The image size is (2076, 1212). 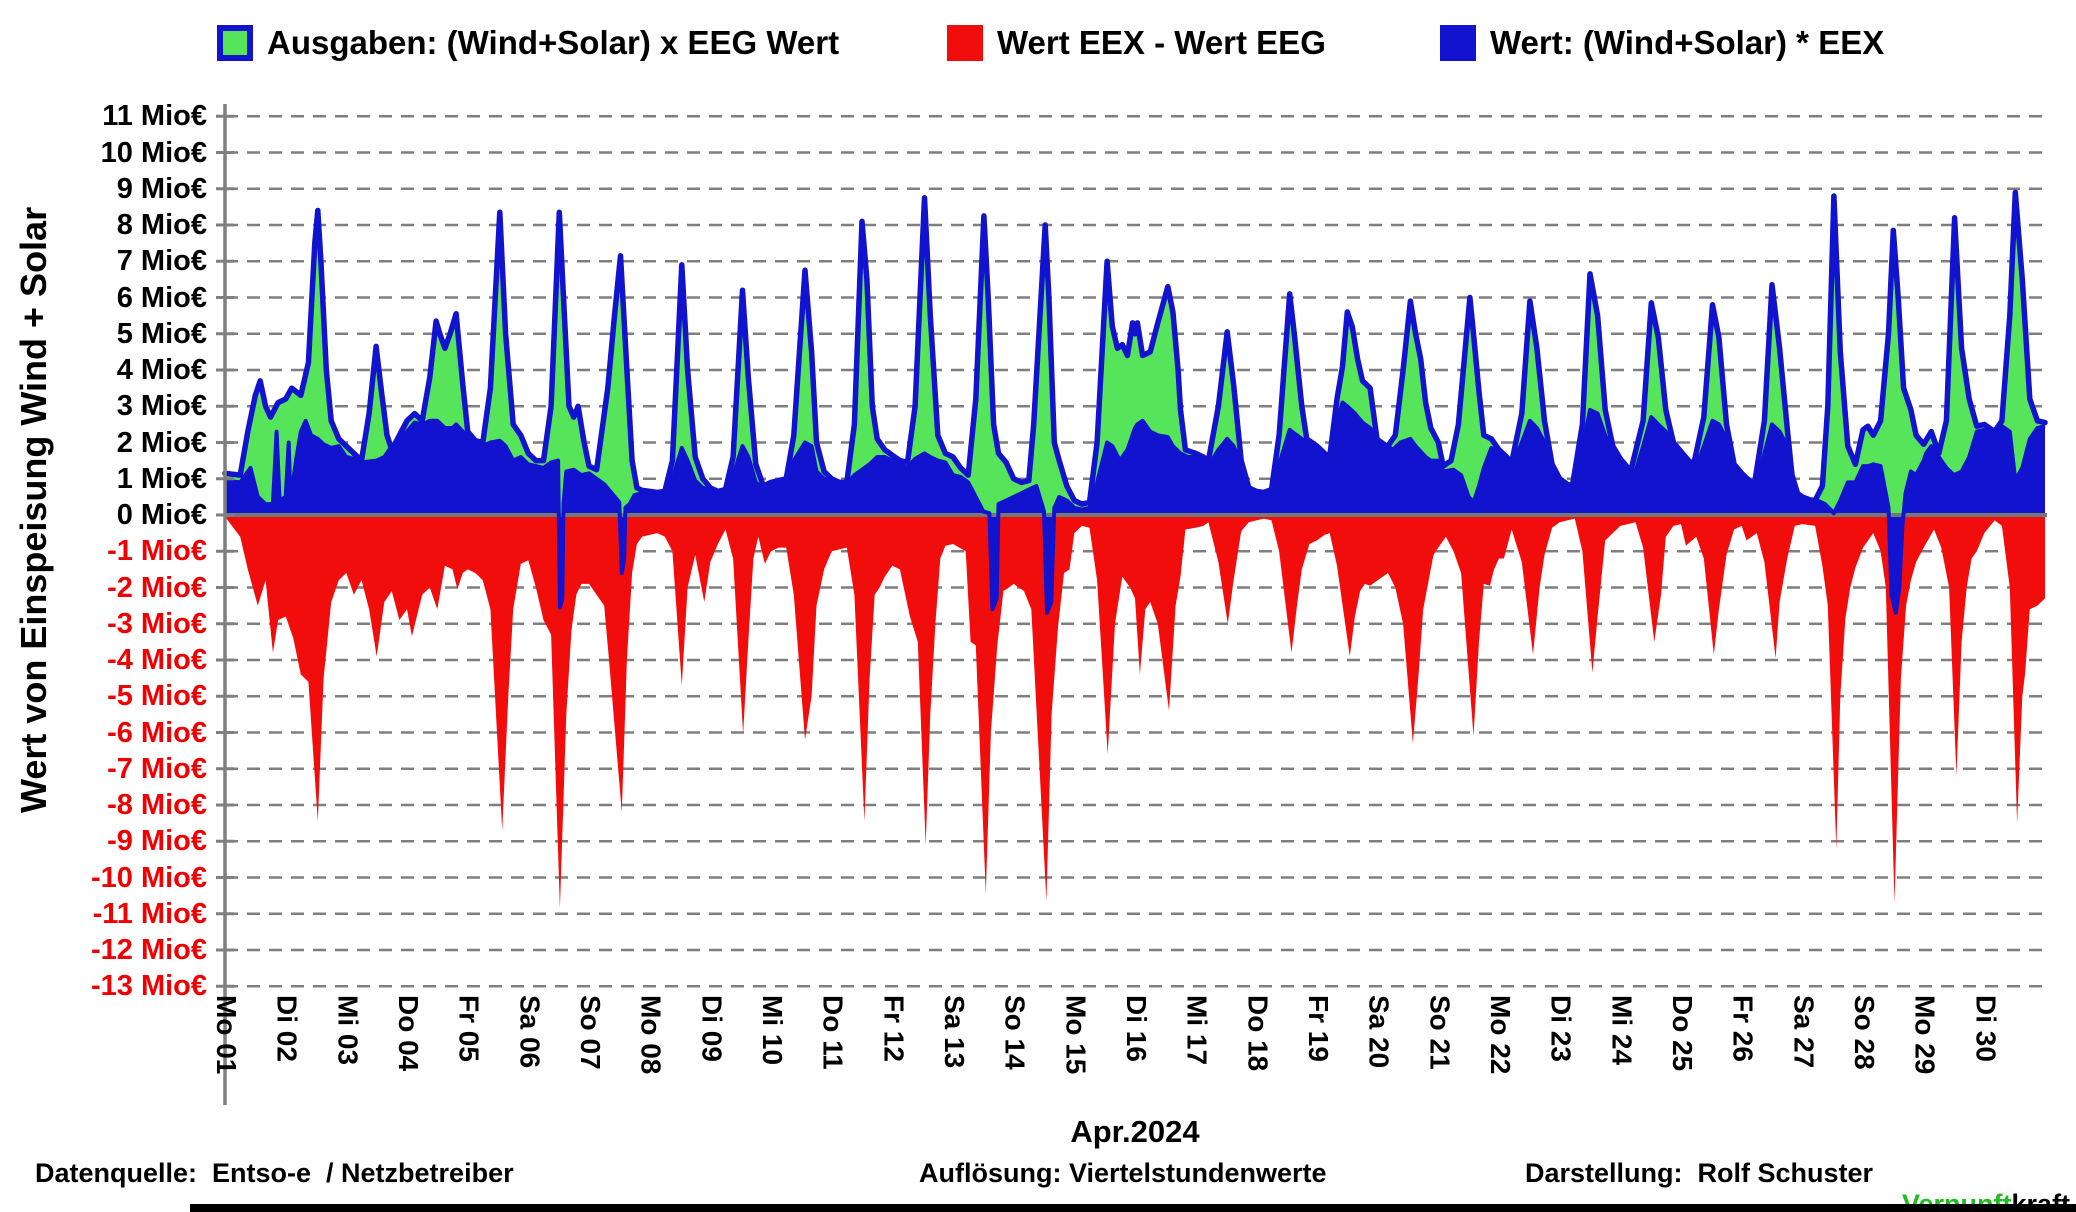 What do you see at coordinates (1561, 1028) in the screenshot?
I see `x-tick-label: Di 23` at bounding box center [1561, 1028].